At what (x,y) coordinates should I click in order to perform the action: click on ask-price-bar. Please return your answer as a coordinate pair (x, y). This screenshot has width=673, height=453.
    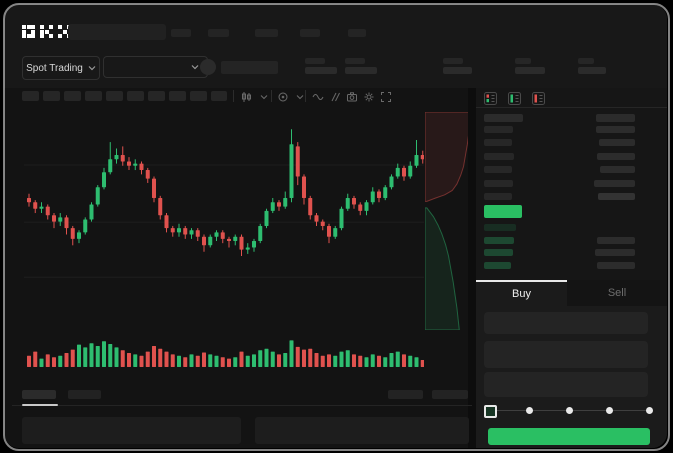
    Looking at the image, I should click on (498, 143).